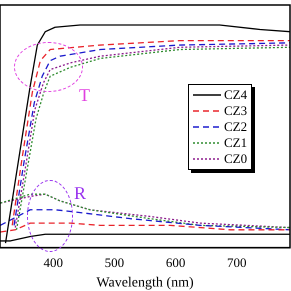  What do you see at coordinates (236, 159) in the screenshot?
I see `legend-label: CZ0` at bounding box center [236, 159].